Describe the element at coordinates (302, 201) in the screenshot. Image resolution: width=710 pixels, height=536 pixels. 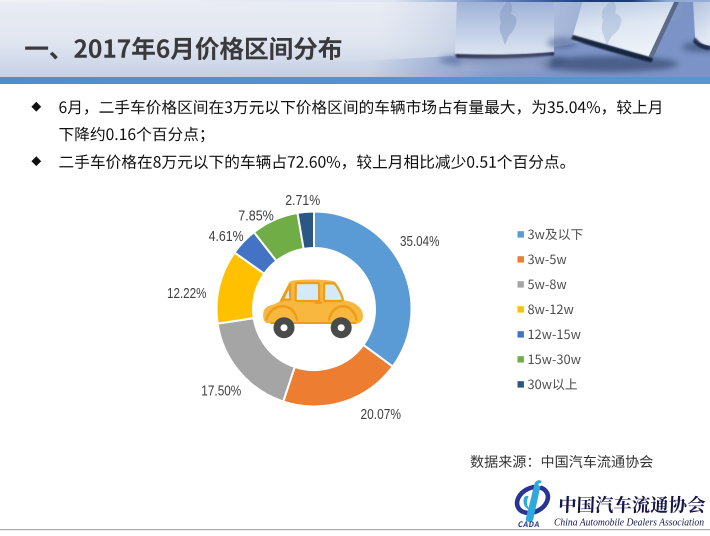
I see `svg-text: 2.71%` at that location.